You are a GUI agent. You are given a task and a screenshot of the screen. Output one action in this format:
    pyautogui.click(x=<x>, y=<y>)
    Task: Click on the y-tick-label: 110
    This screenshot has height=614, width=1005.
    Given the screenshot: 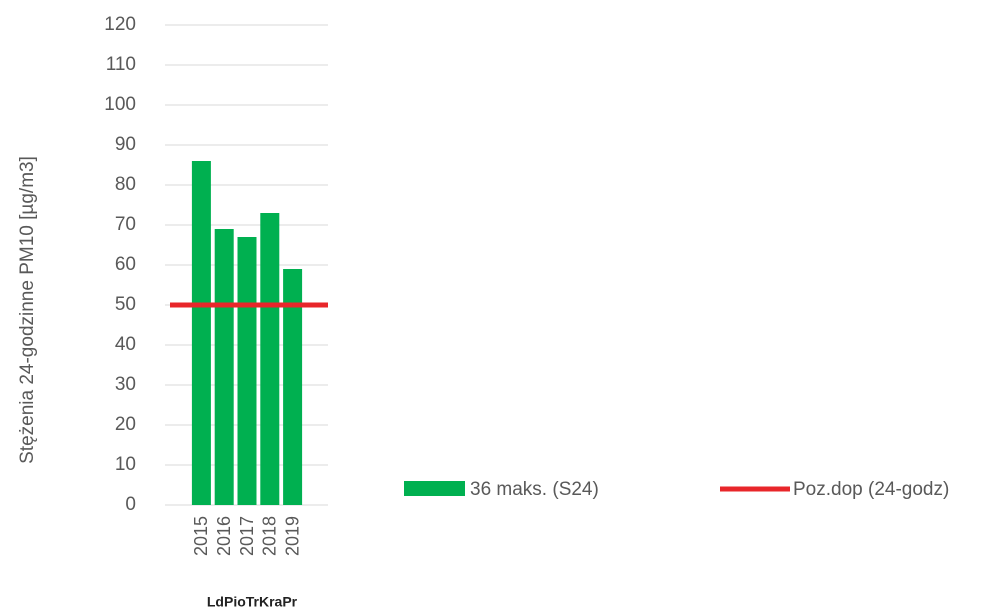 What is the action you would take?
    pyautogui.click(x=121, y=64)
    